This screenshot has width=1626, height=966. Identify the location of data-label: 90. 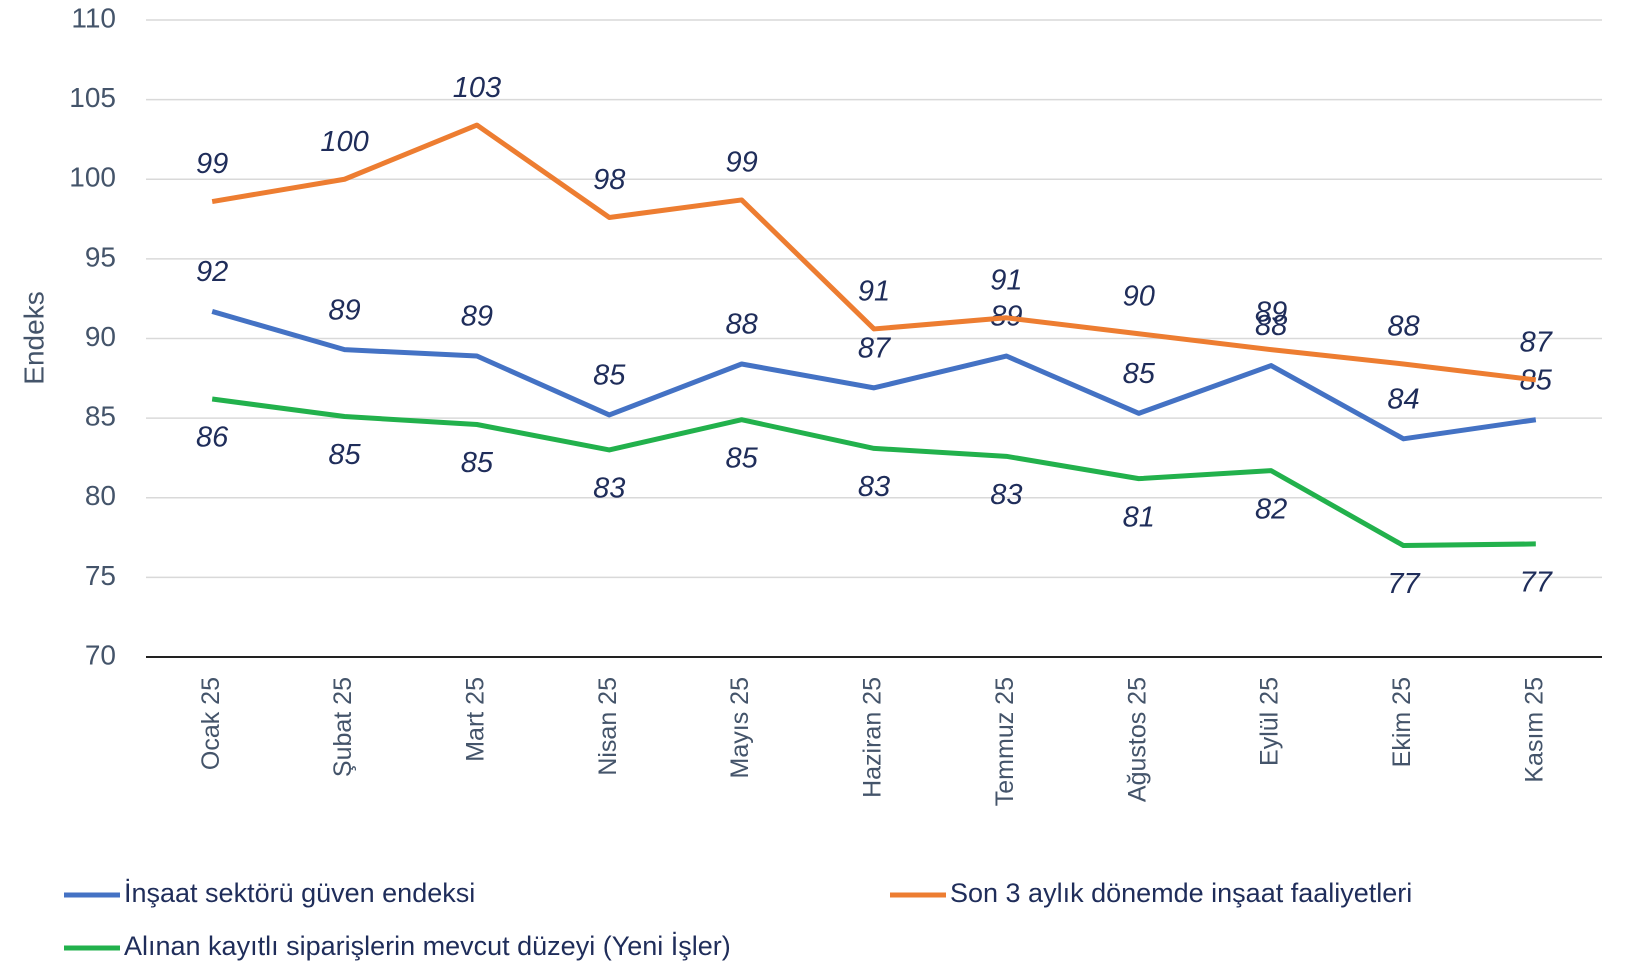
(1139, 296).